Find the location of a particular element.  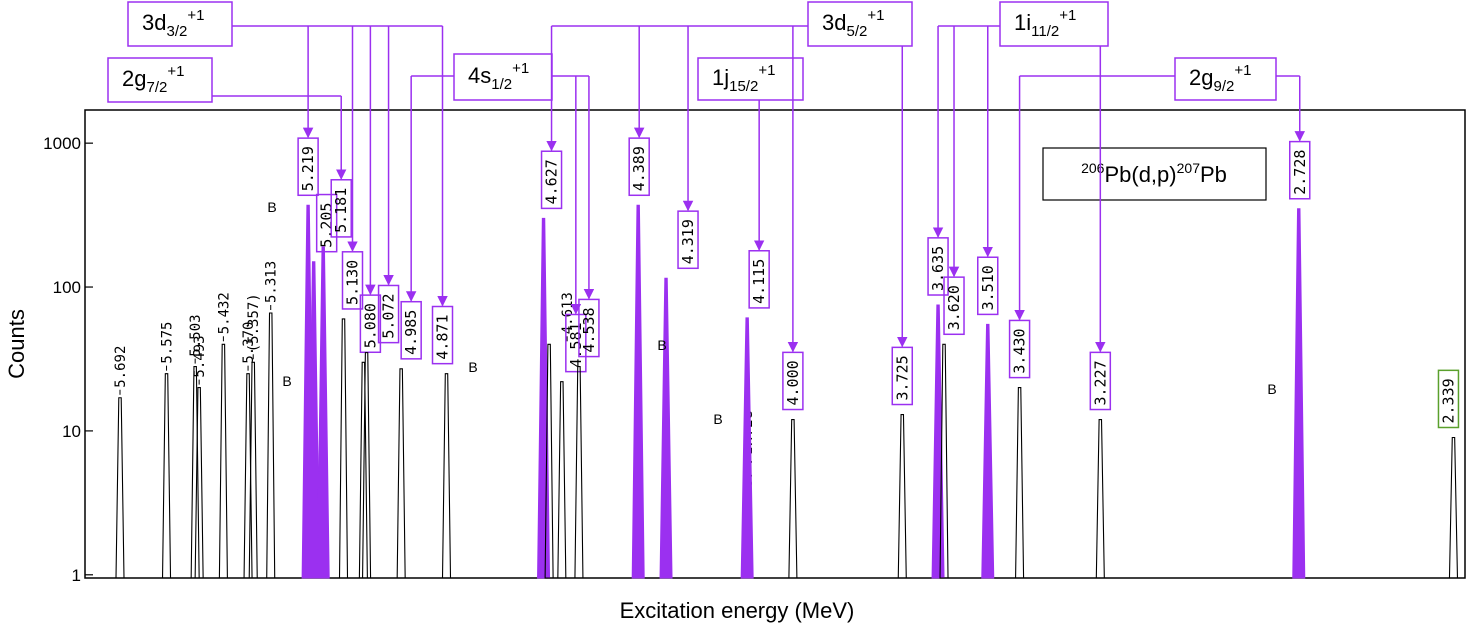

subscript: 5/2 is located at coordinates (856, 31).